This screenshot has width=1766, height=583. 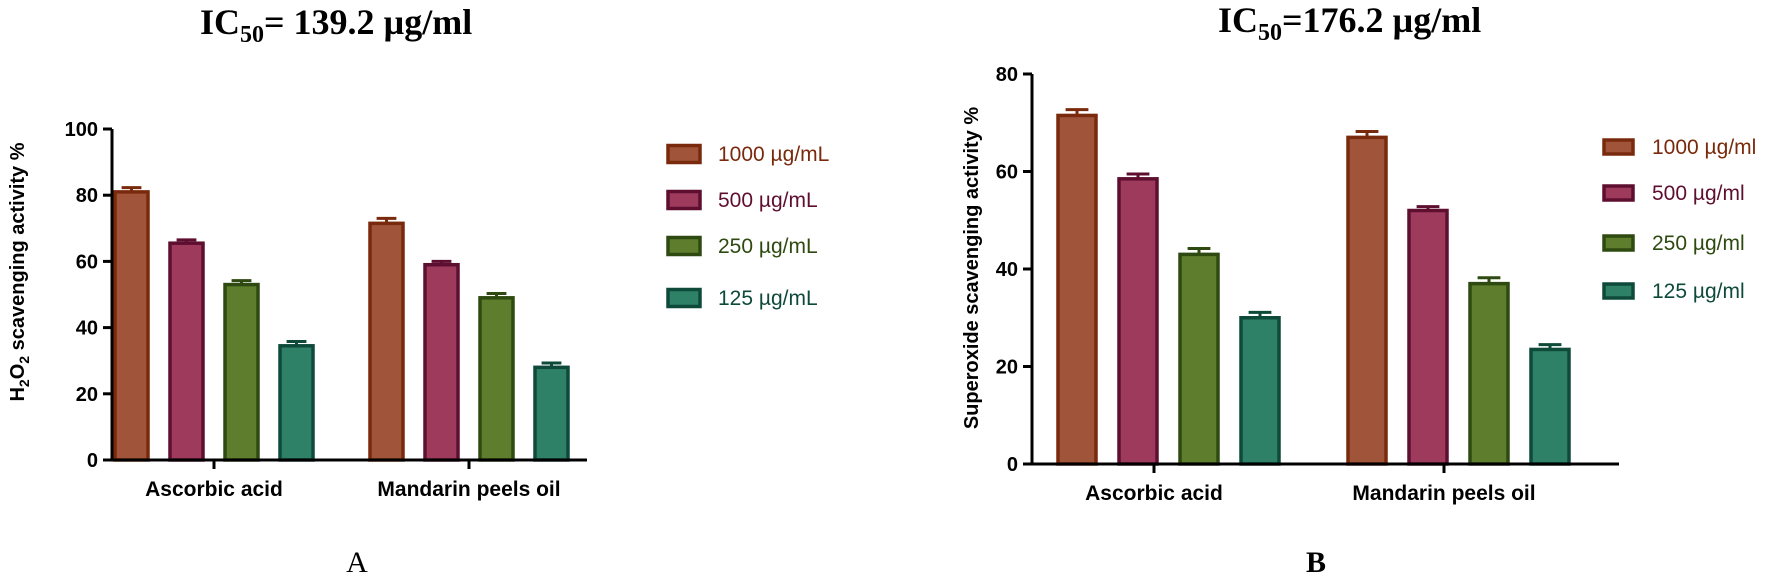 What do you see at coordinates (24, 383) in the screenshot?
I see `chart-a-ylabel-sub1: 2` at bounding box center [24, 383].